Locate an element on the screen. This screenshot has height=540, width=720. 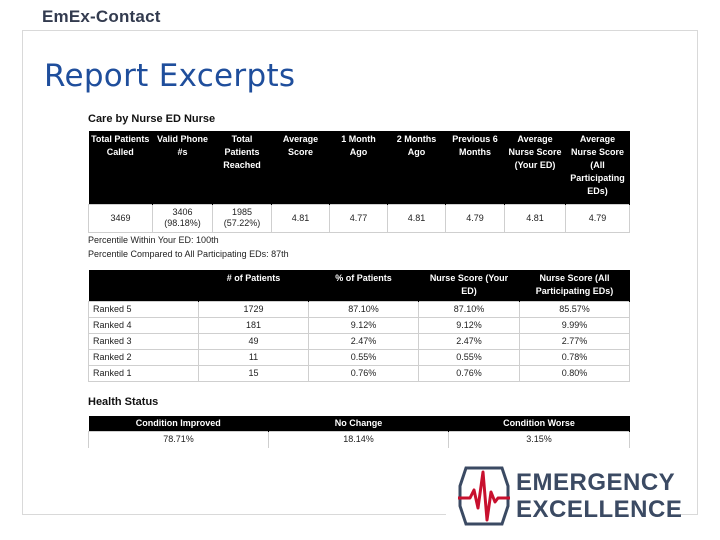
rank-num: 1729 is located at coordinates (253, 309).